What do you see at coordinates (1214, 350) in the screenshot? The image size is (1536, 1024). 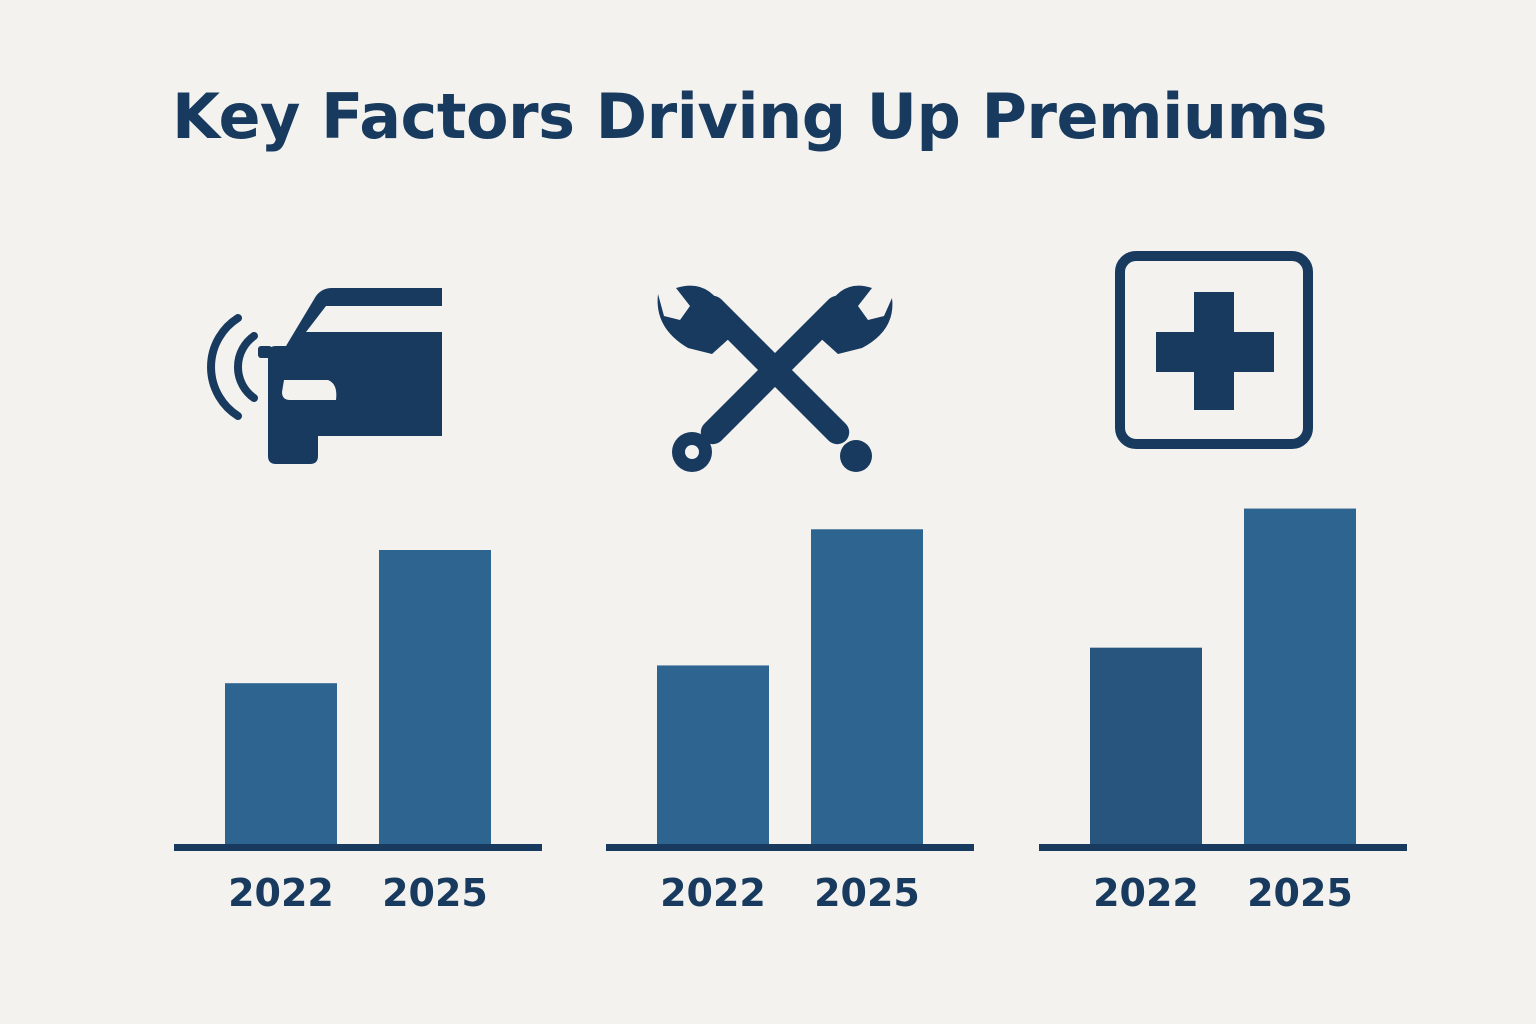 I see `medical-cross-icon` at bounding box center [1214, 350].